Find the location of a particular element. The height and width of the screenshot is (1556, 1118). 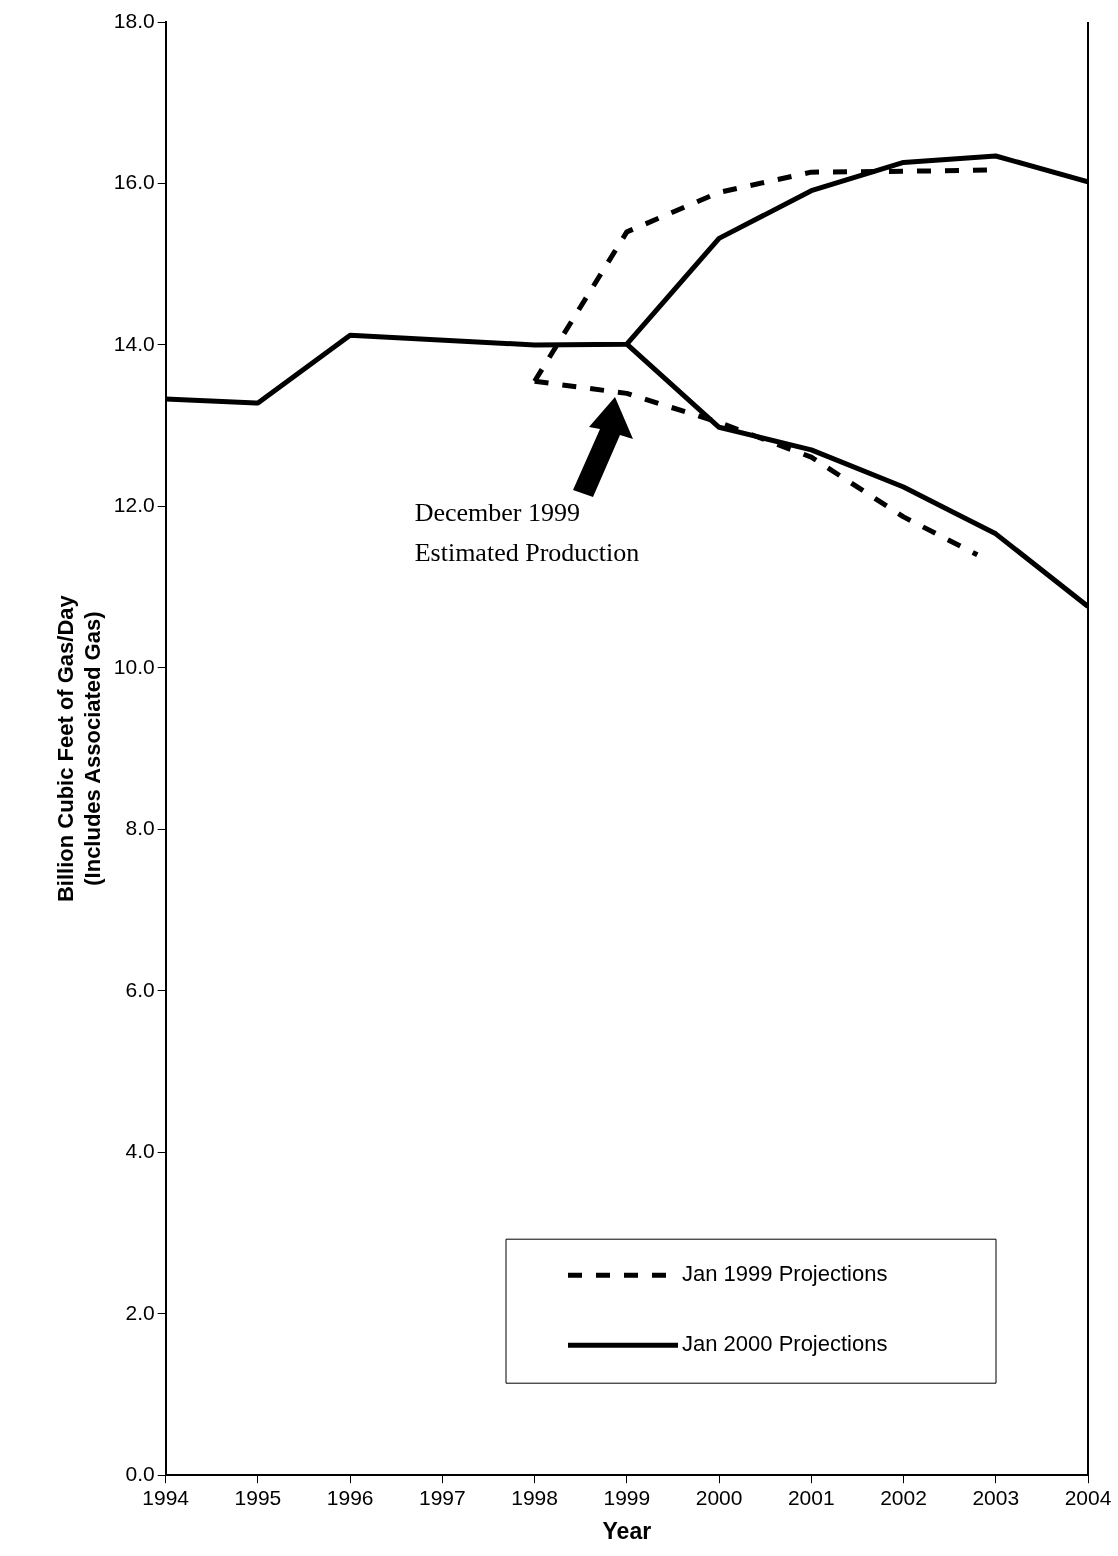

y-tick-label: 16.0 is located at coordinates (134, 182).